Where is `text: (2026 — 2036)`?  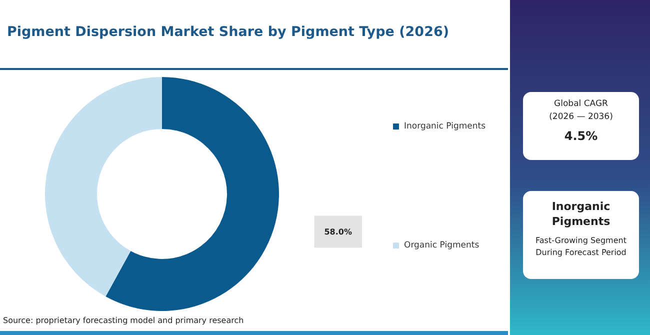
text: (2026 — 2036) is located at coordinates (581, 117).